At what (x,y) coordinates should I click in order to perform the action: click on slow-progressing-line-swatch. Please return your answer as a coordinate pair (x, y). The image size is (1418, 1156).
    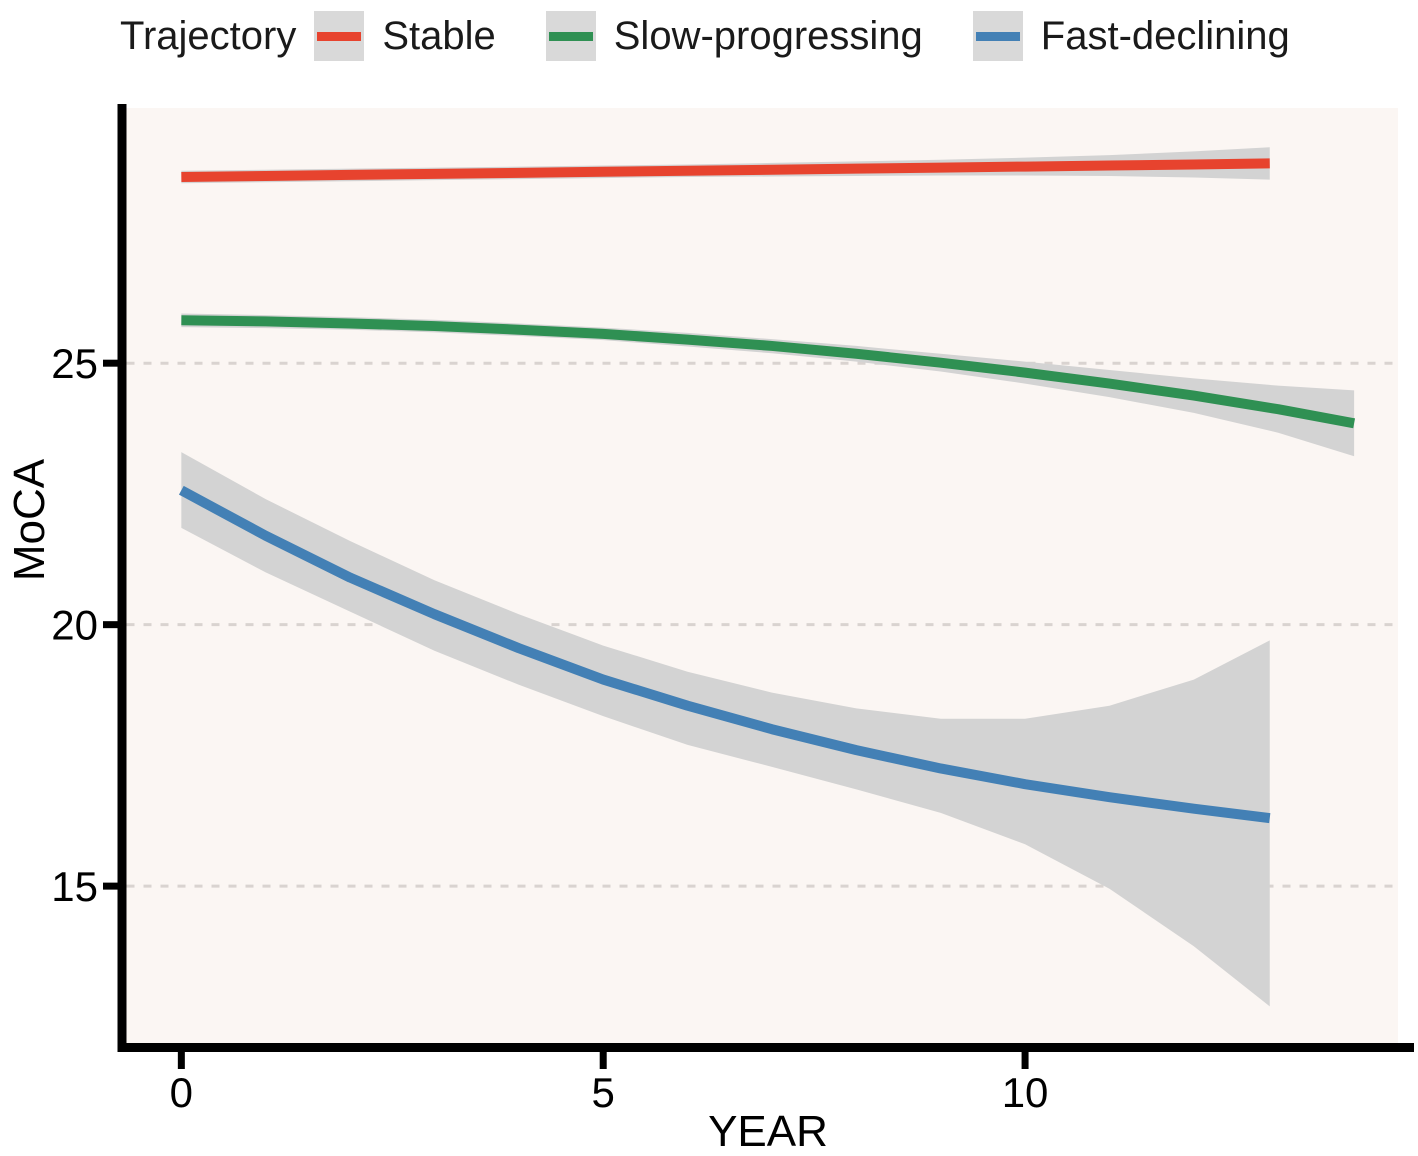
    Looking at the image, I should click on (570, 36).